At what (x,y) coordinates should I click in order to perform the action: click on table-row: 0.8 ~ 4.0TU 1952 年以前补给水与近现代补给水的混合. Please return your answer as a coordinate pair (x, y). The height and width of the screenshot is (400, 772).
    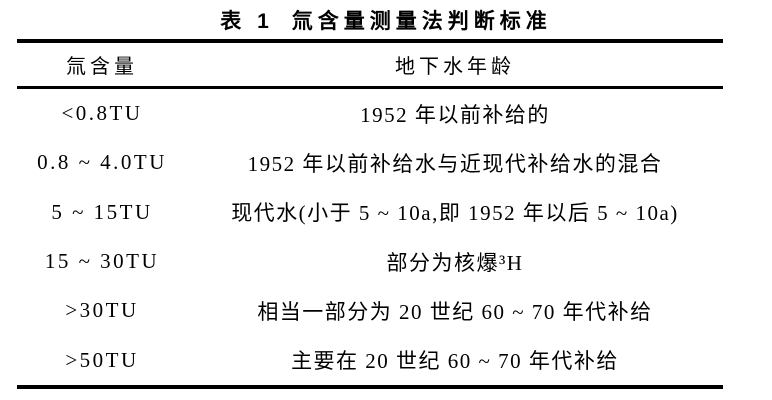
    Looking at the image, I should click on (370, 162).